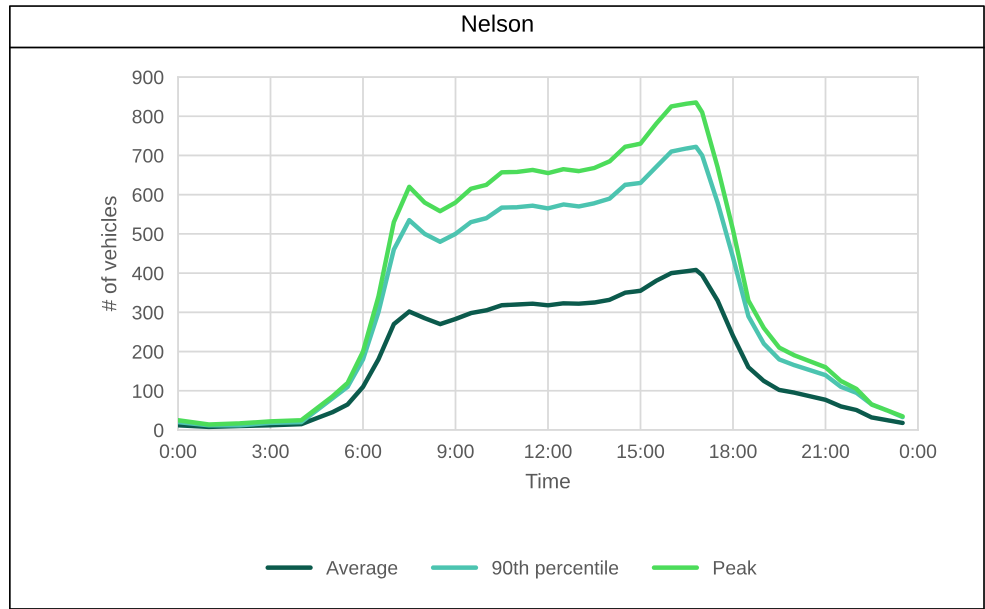 The image size is (985, 609). I want to click on y-tick-label: 500, so click(148, 234).